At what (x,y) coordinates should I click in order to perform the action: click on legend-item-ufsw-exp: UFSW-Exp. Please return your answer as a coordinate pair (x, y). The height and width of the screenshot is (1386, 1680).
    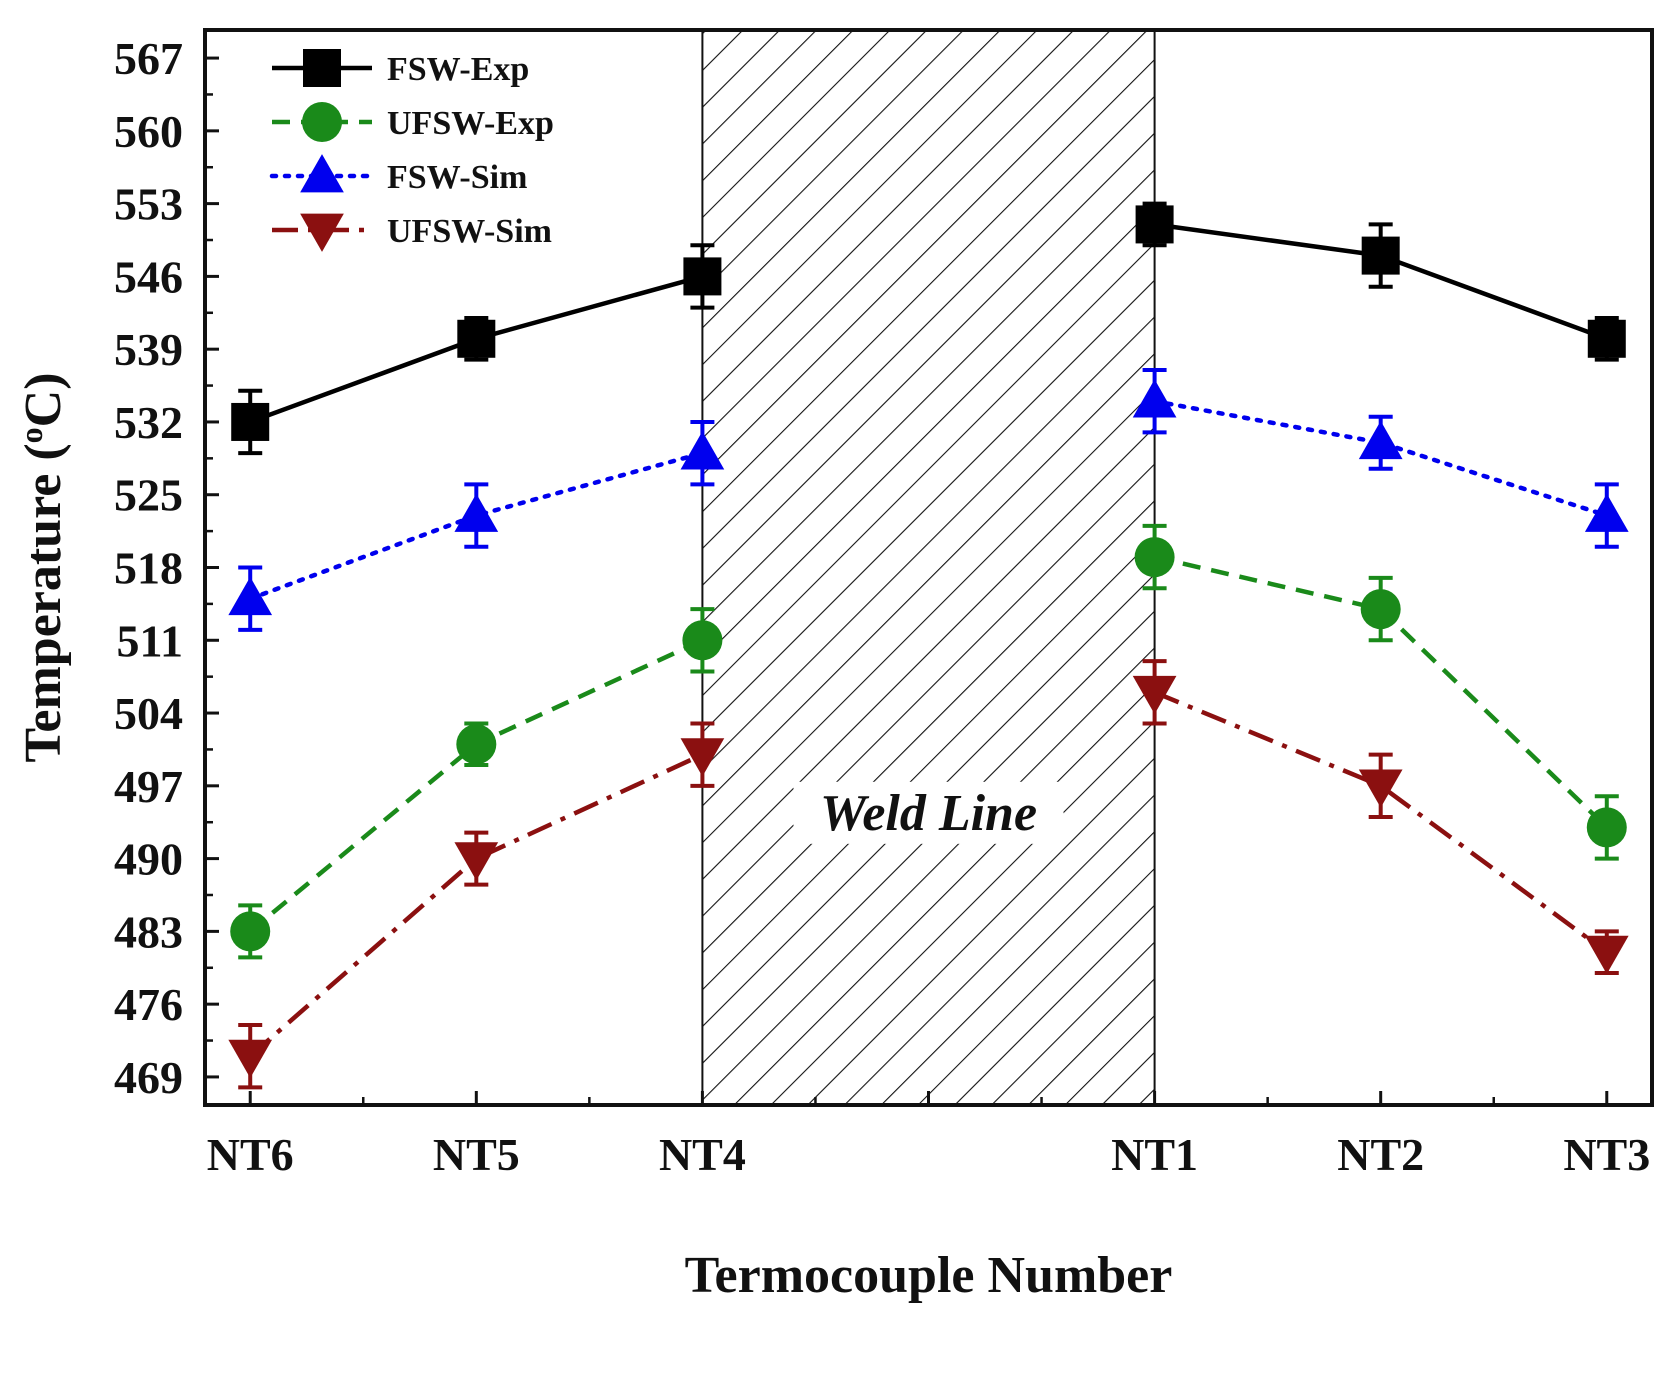
    Looking at the image, I should click on (413, 122).